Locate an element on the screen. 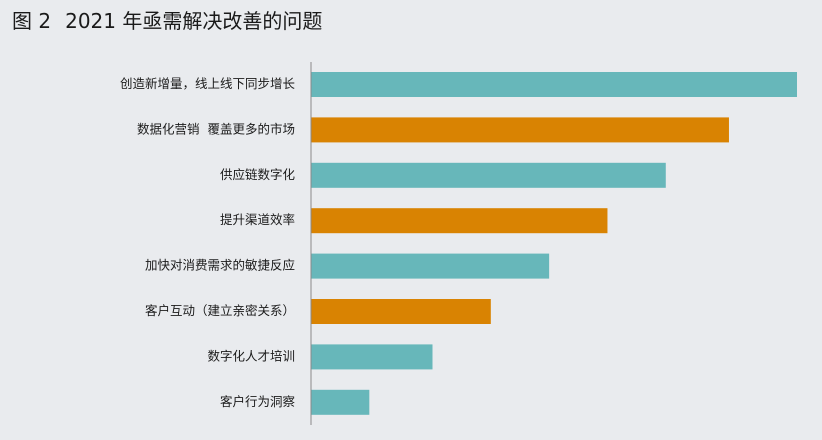 The height and width of the screenshot is (440, 822). category-label-4: 提升渠道效率 is located at coordinates (257, 219).